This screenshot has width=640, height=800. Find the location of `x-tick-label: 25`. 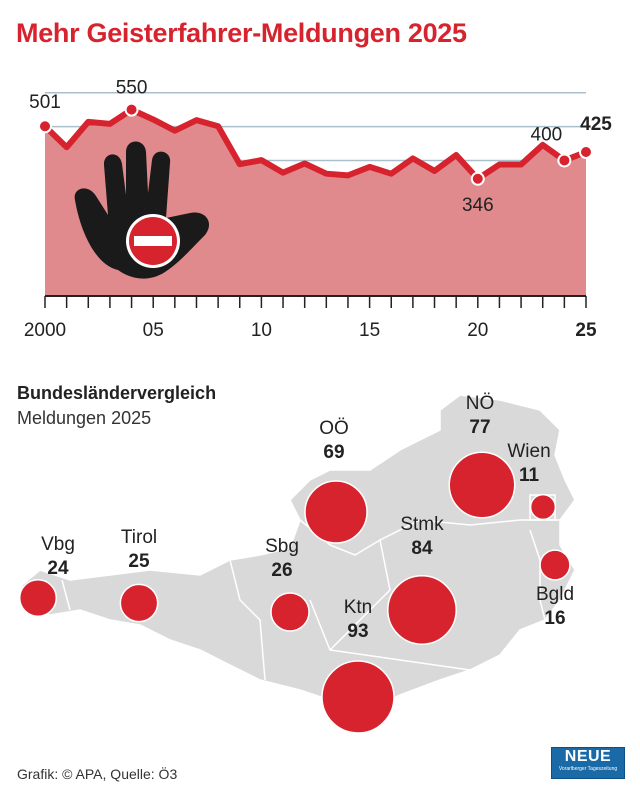

x-tick-label: 25 is located at coordinates (586, 330).